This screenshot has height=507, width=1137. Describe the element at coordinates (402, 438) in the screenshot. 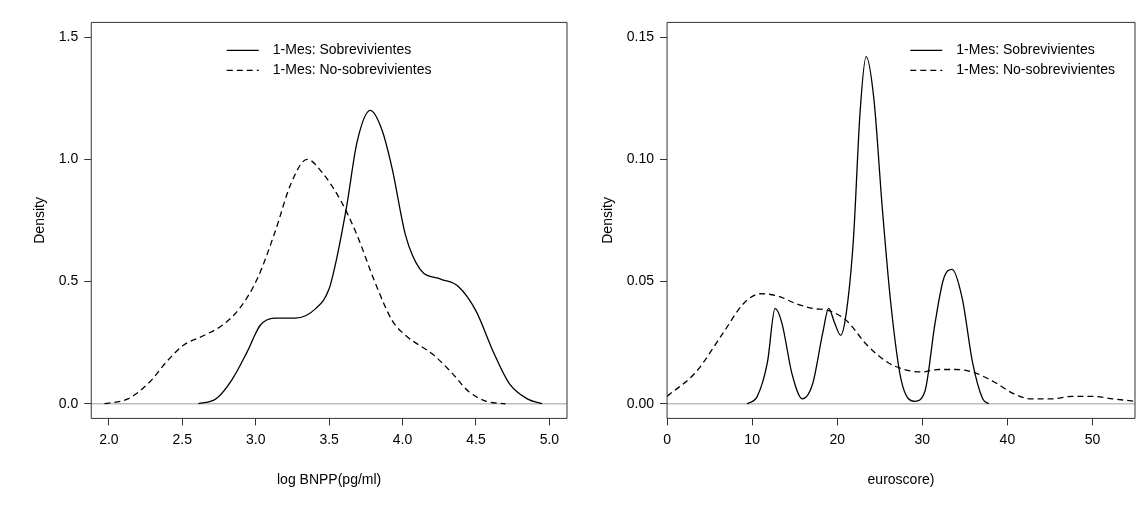

I see `x-tick-label: 4.0` at that location.